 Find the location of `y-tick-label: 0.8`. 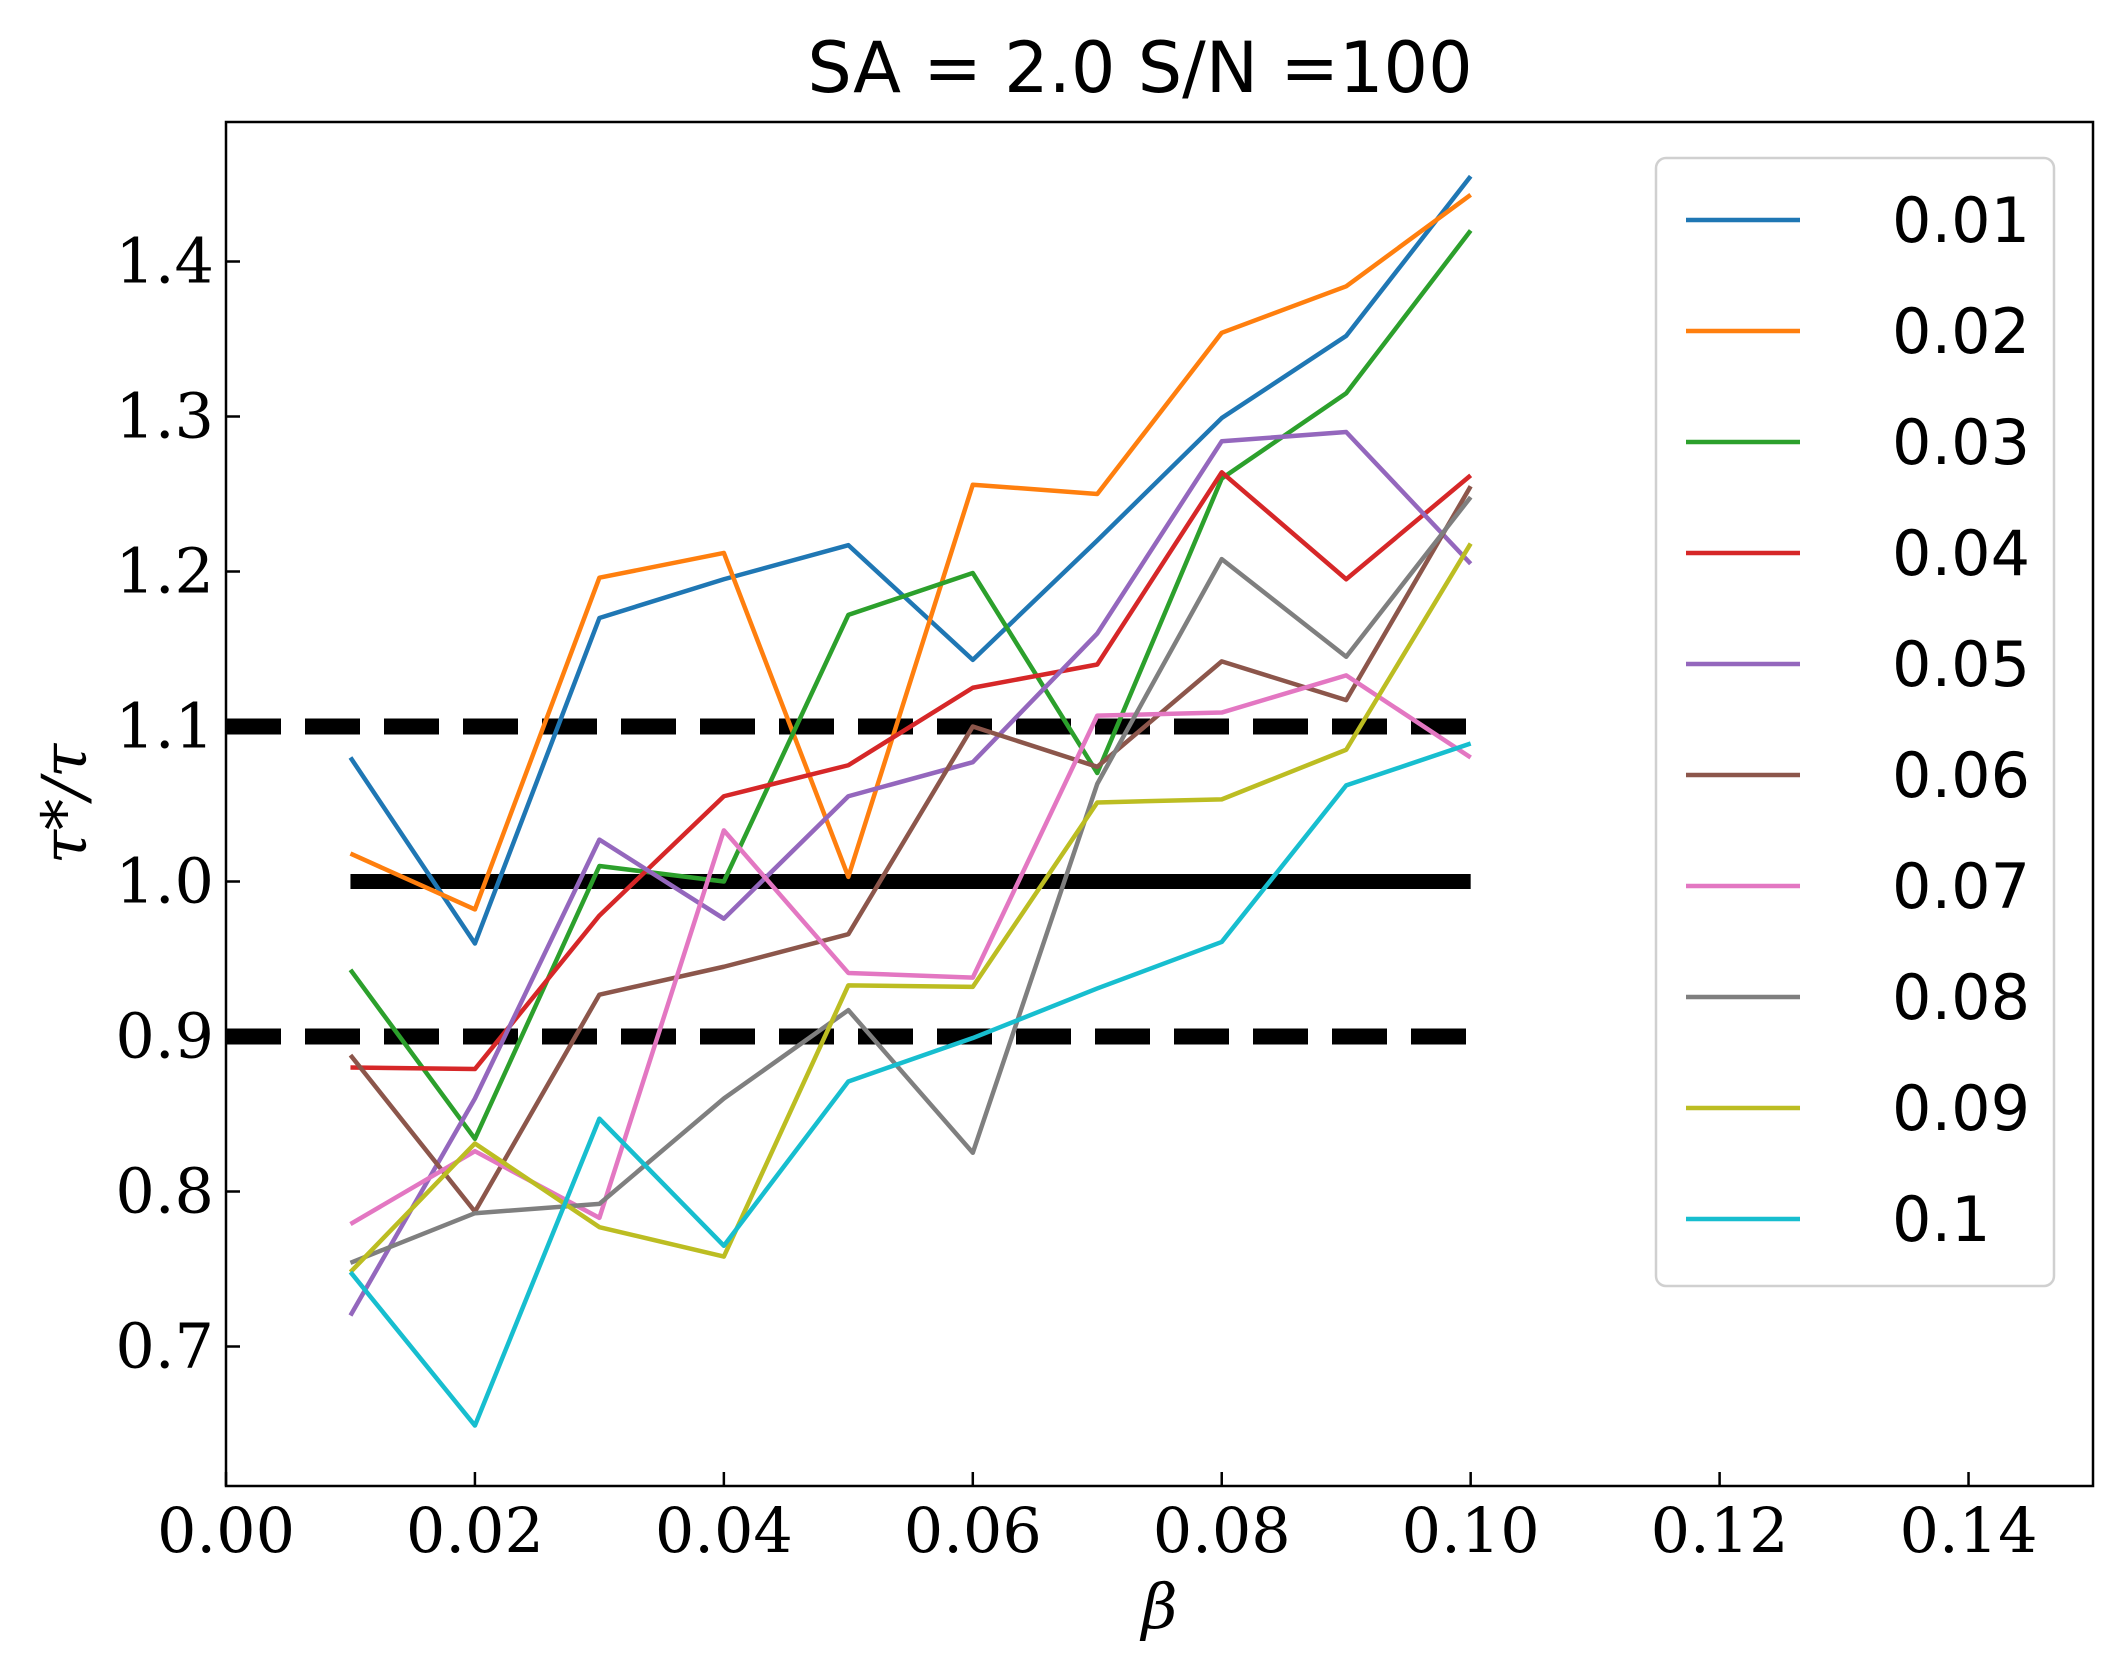

y-tick-label: 0.8 is located at coordinates (164, 1191).